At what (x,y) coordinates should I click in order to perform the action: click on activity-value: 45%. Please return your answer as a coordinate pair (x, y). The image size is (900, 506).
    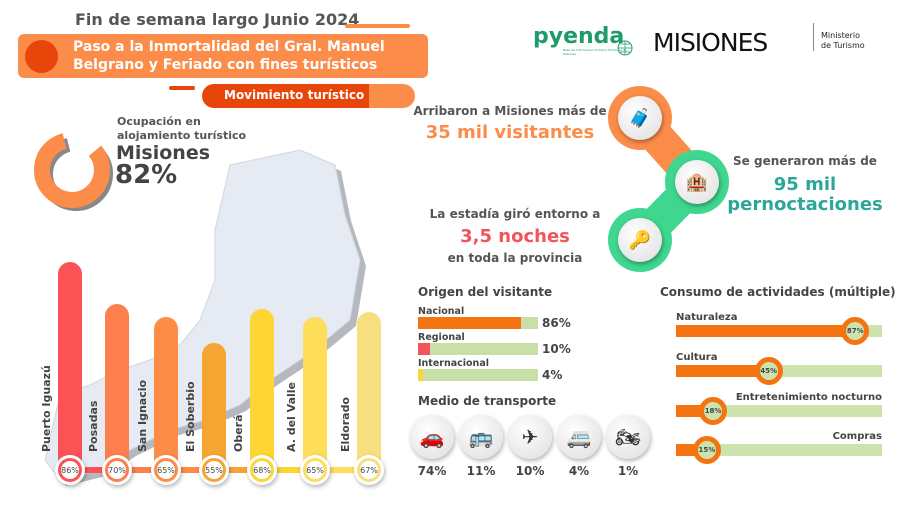
    Looking at the image, I should click on (768, 371).